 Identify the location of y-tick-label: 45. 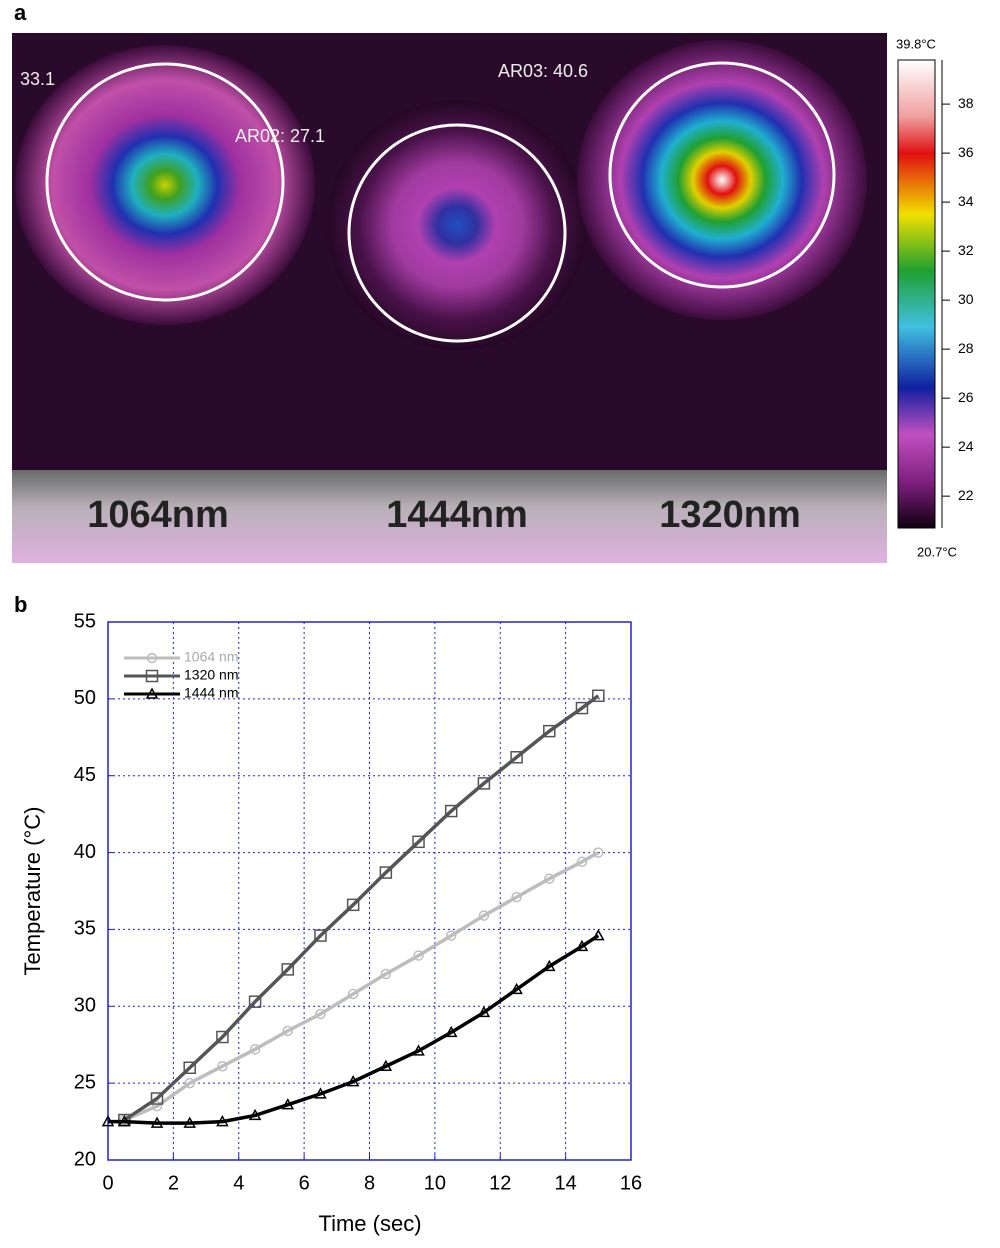
(85, 775).